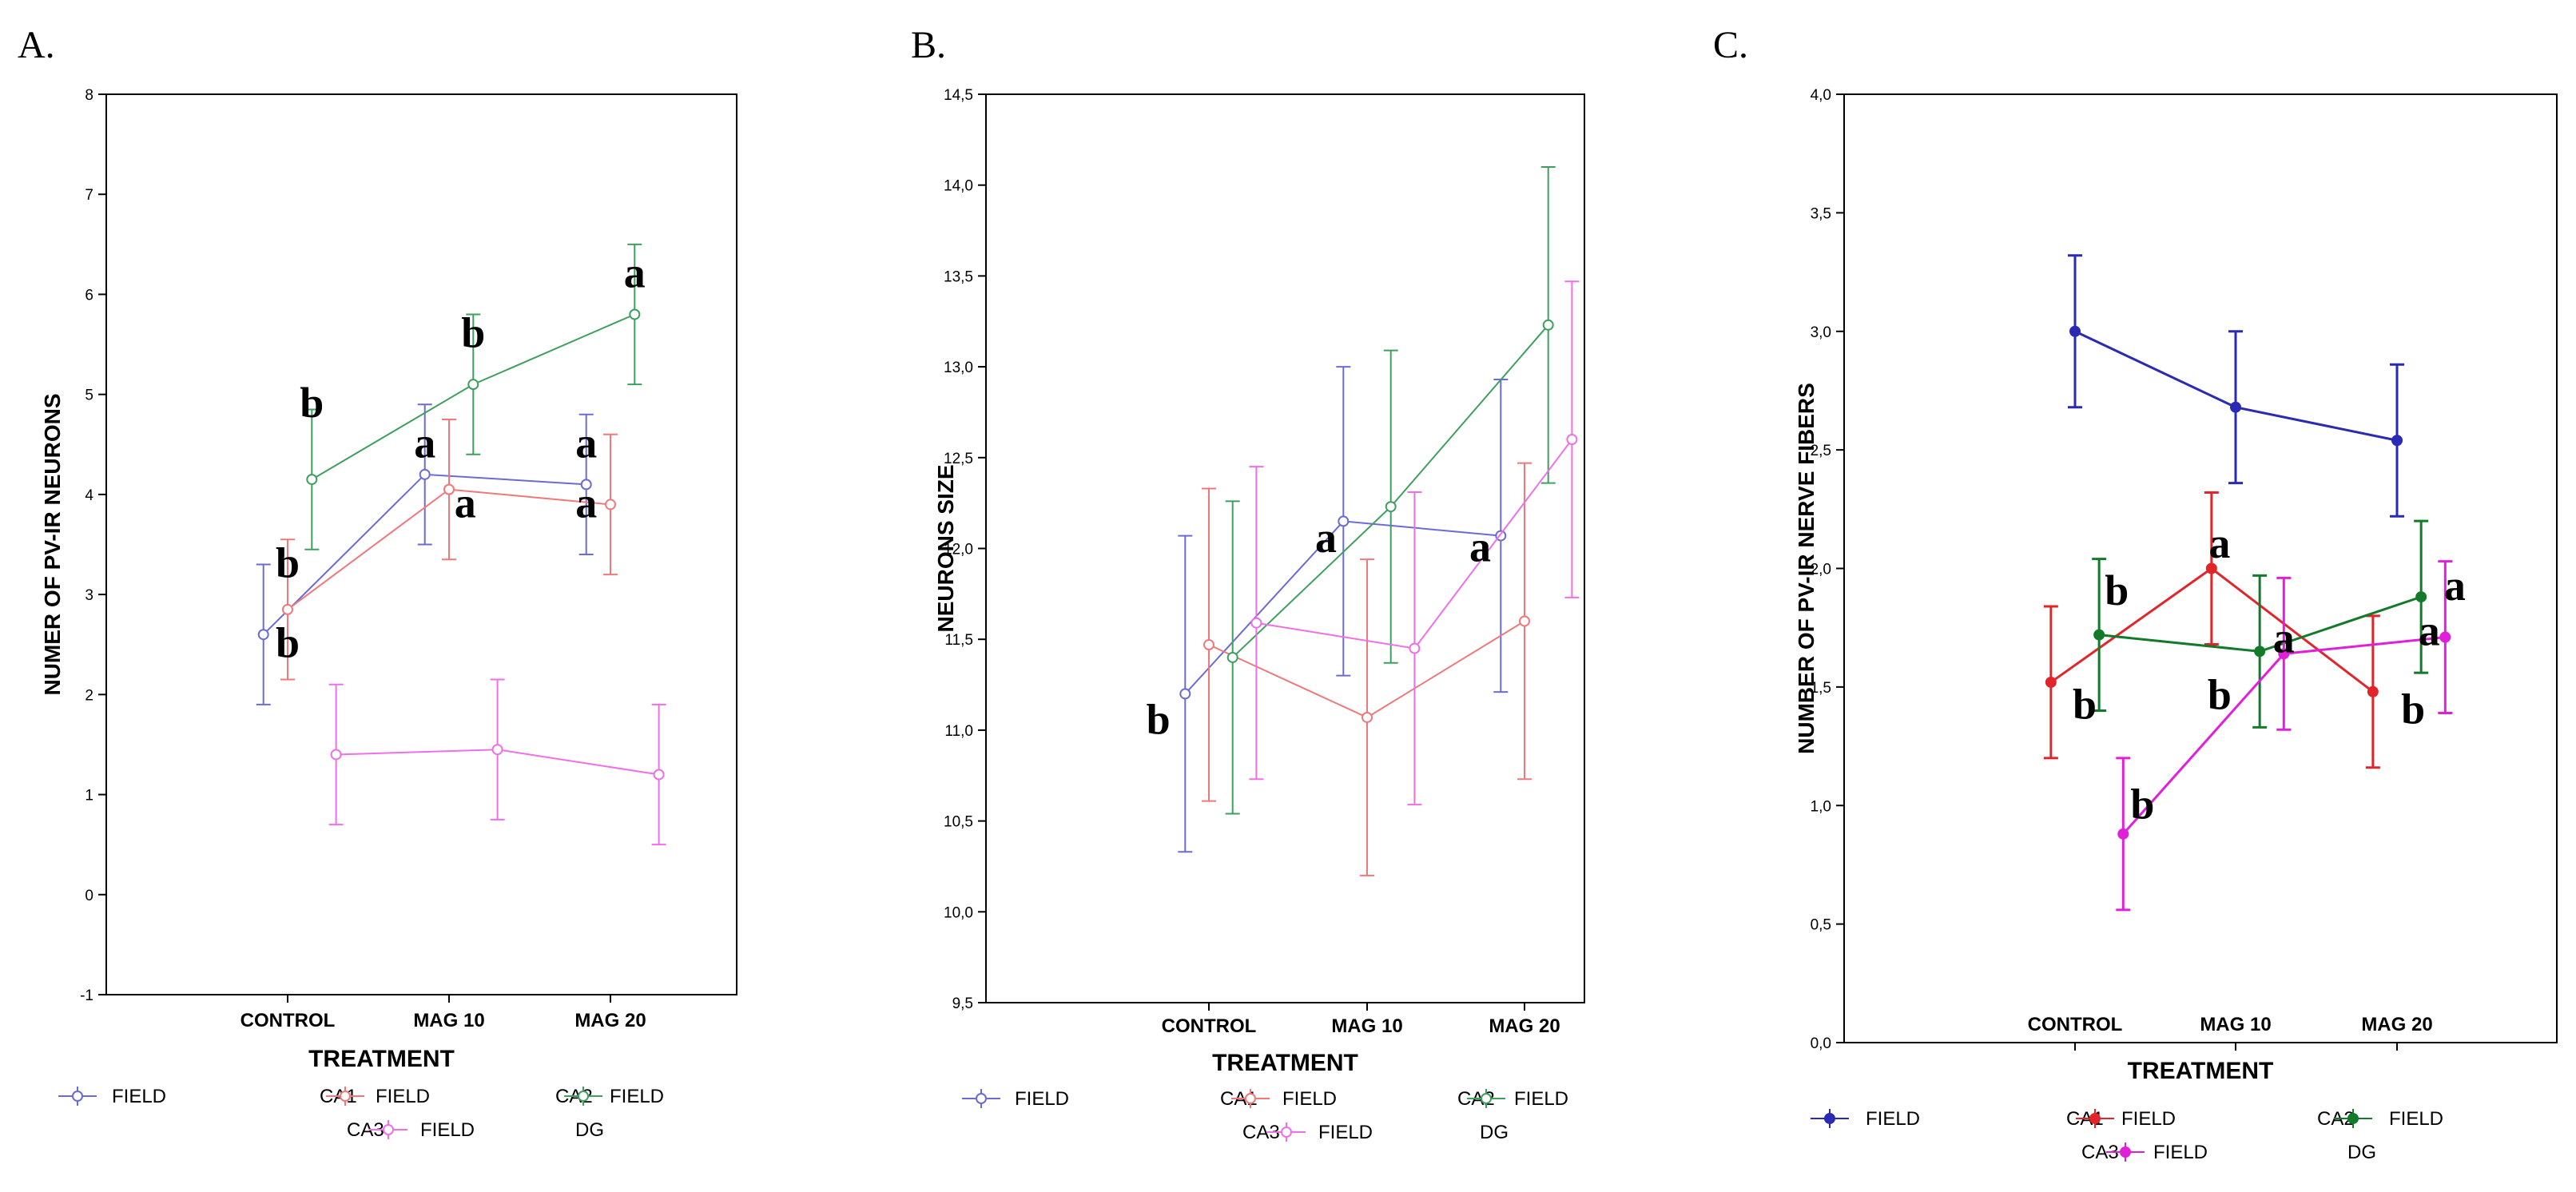  What do you see at coordinates (1821, 451) in the screenshot?
I see `y-tick-label: 2,5` at bounding box center [1821, 451].